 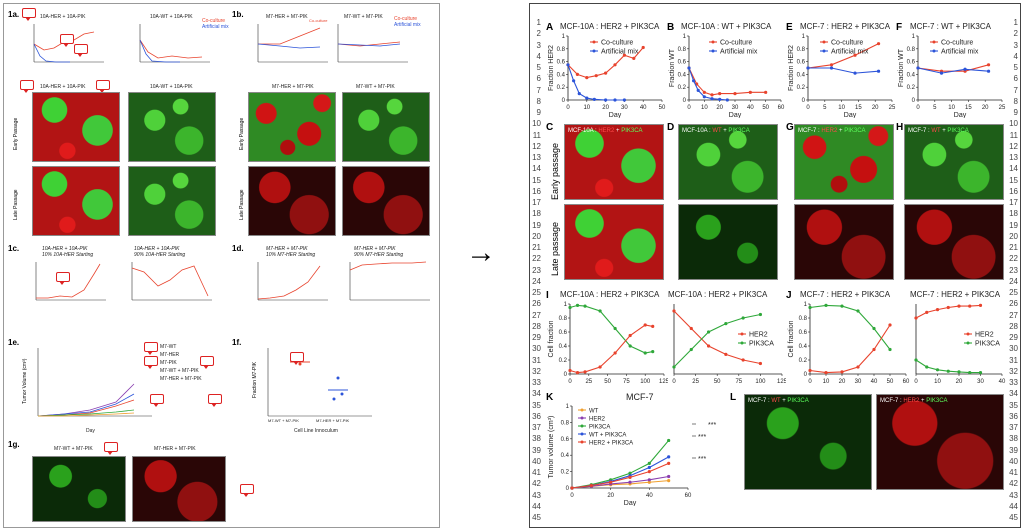 What do you see at coordinates (1013, 337) in the screenshot?
I see `row-number: 29` at bounding box center [1013, 337].